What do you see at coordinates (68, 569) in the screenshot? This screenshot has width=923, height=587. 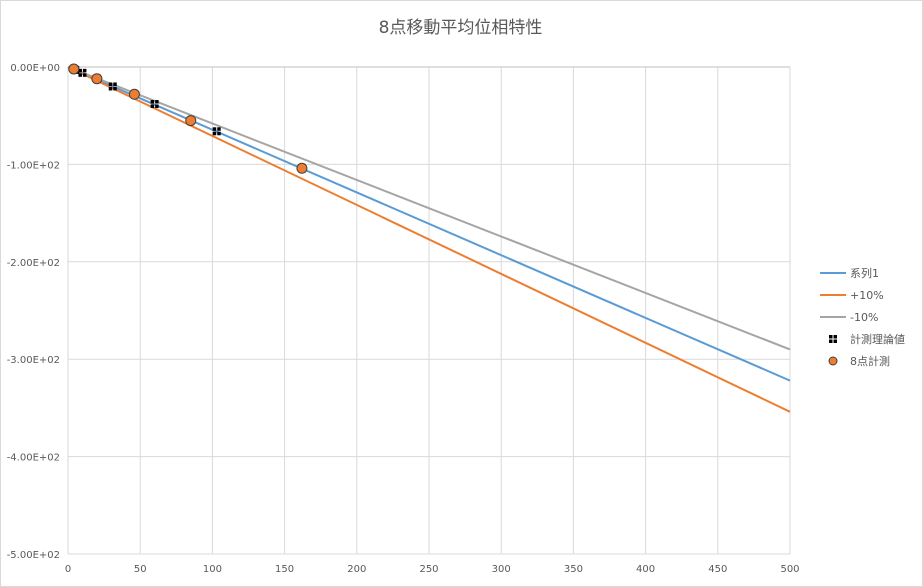 I see `x-tick-label: 0` at bounding box center [68, 569].